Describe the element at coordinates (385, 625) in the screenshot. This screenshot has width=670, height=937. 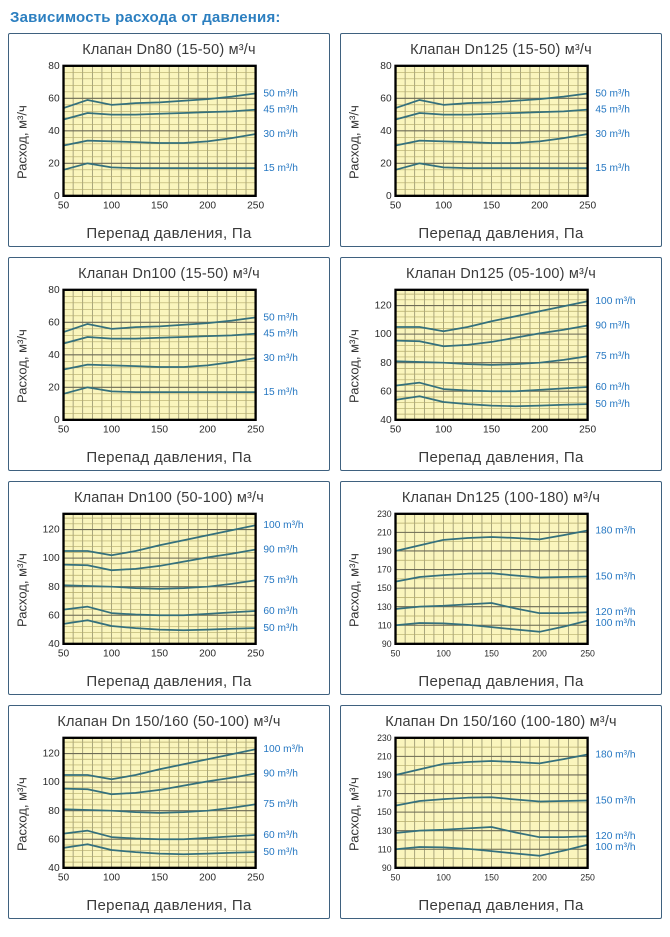
I see `y-tick-label: 110` at that location.